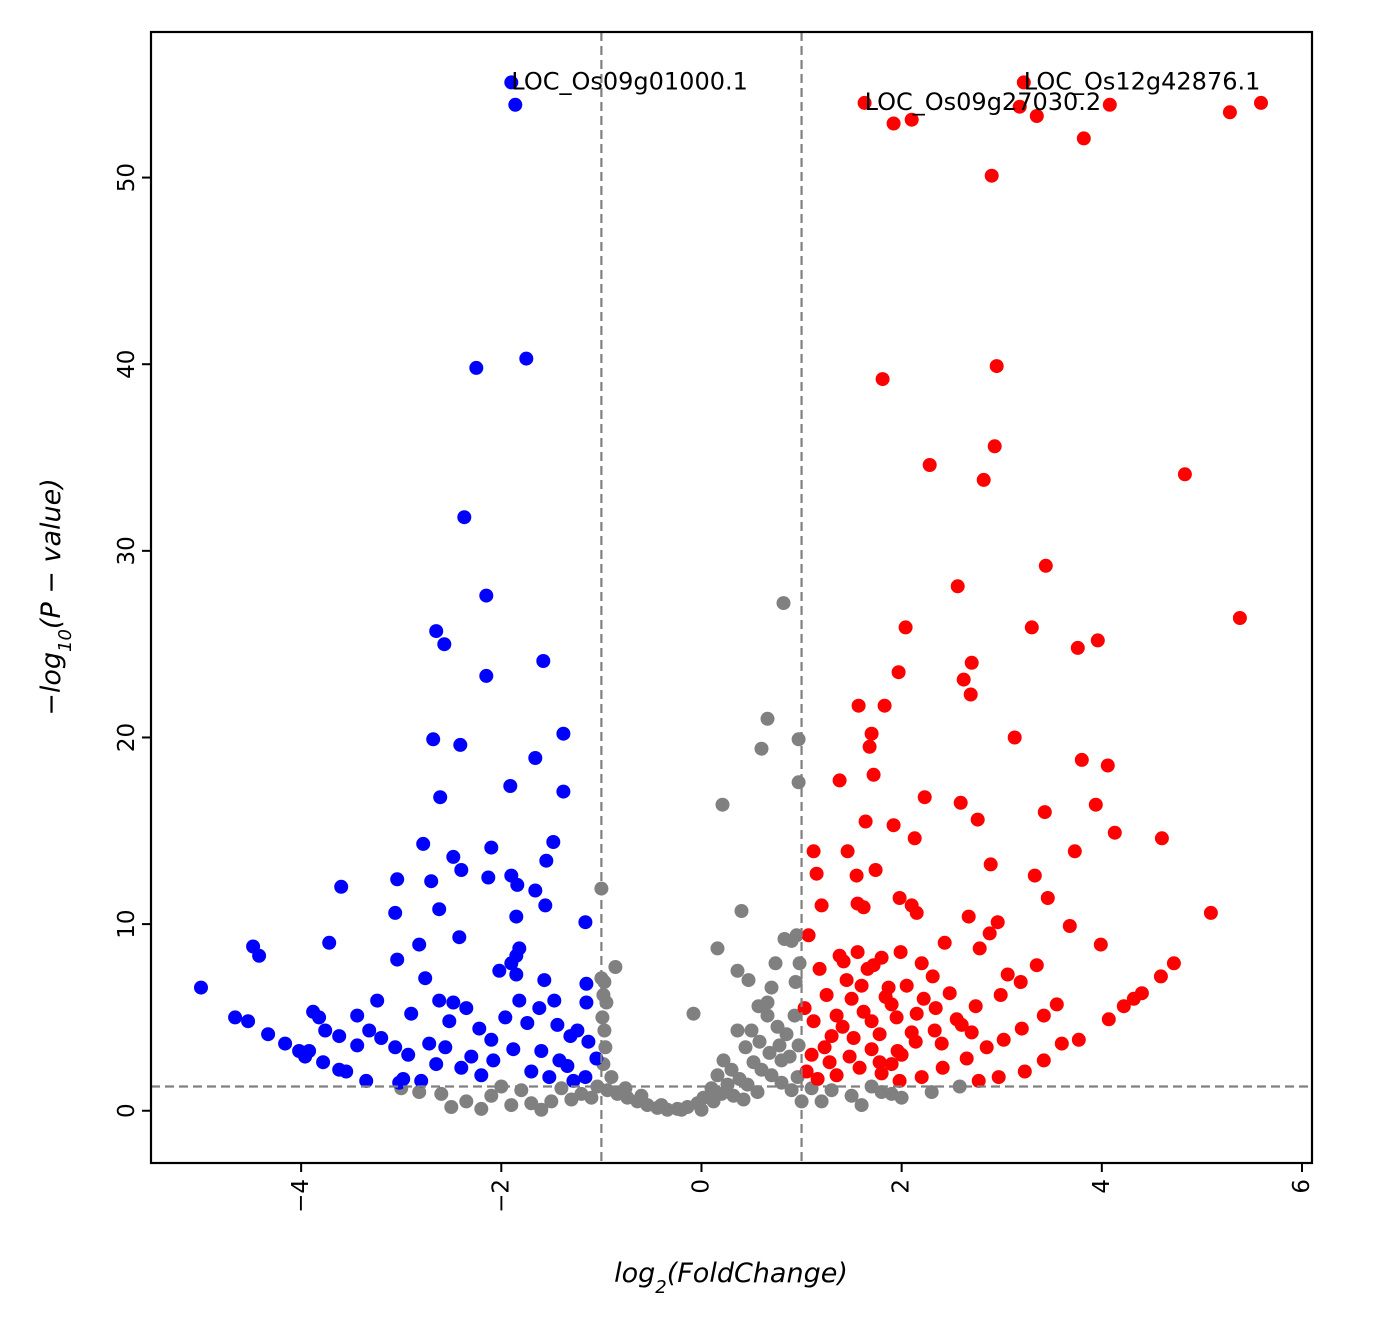  Describe the element at coordinates (902, 1186) in the screenshot. I see `x-tick-label: 2` at that location.